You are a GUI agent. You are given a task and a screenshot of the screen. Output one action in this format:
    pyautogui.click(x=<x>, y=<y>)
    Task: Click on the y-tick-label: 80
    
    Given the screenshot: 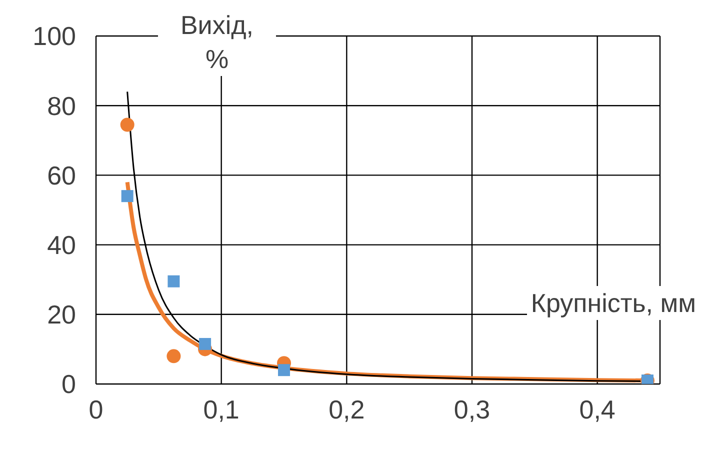 What is the action you would take?
    pyautogui.click(x=61, y=105)
    